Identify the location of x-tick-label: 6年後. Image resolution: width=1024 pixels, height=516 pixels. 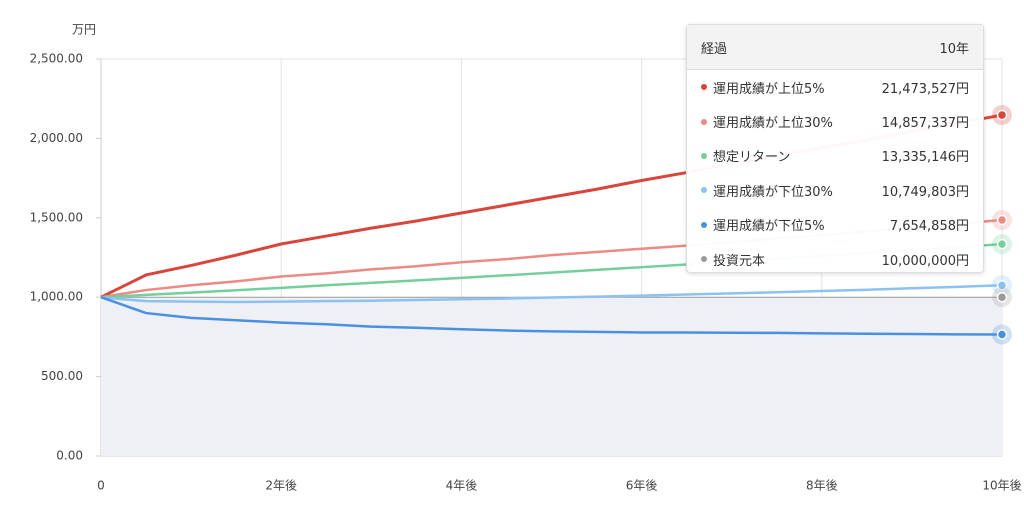
(642, 486).